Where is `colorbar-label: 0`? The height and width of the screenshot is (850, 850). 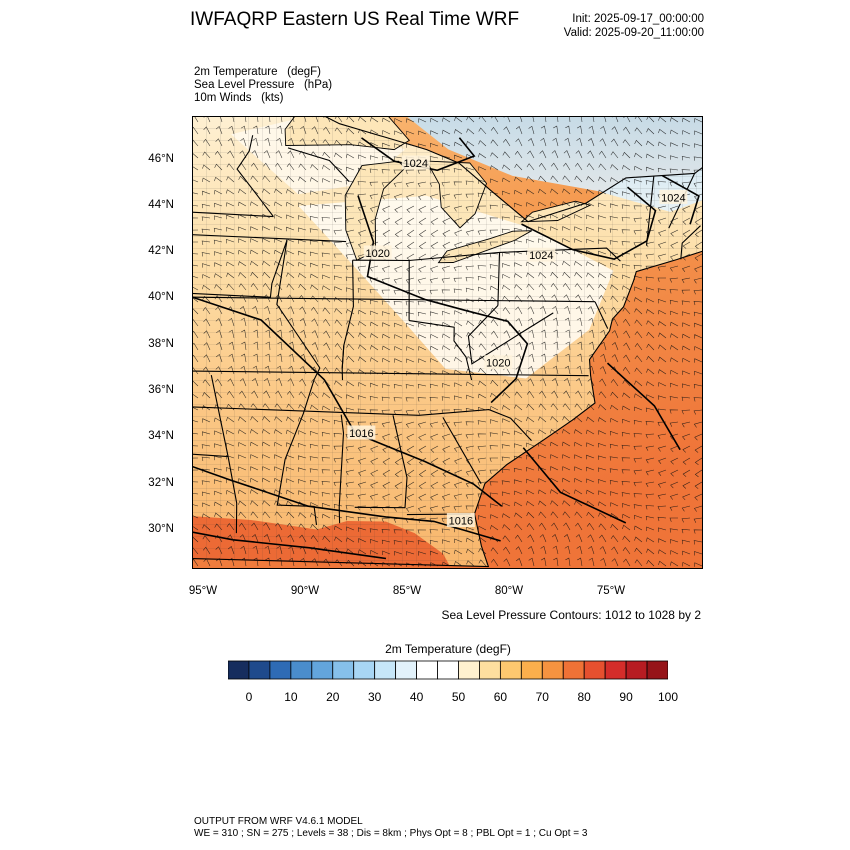
colorbar-label: 0 is located at coordinates (249, 697).